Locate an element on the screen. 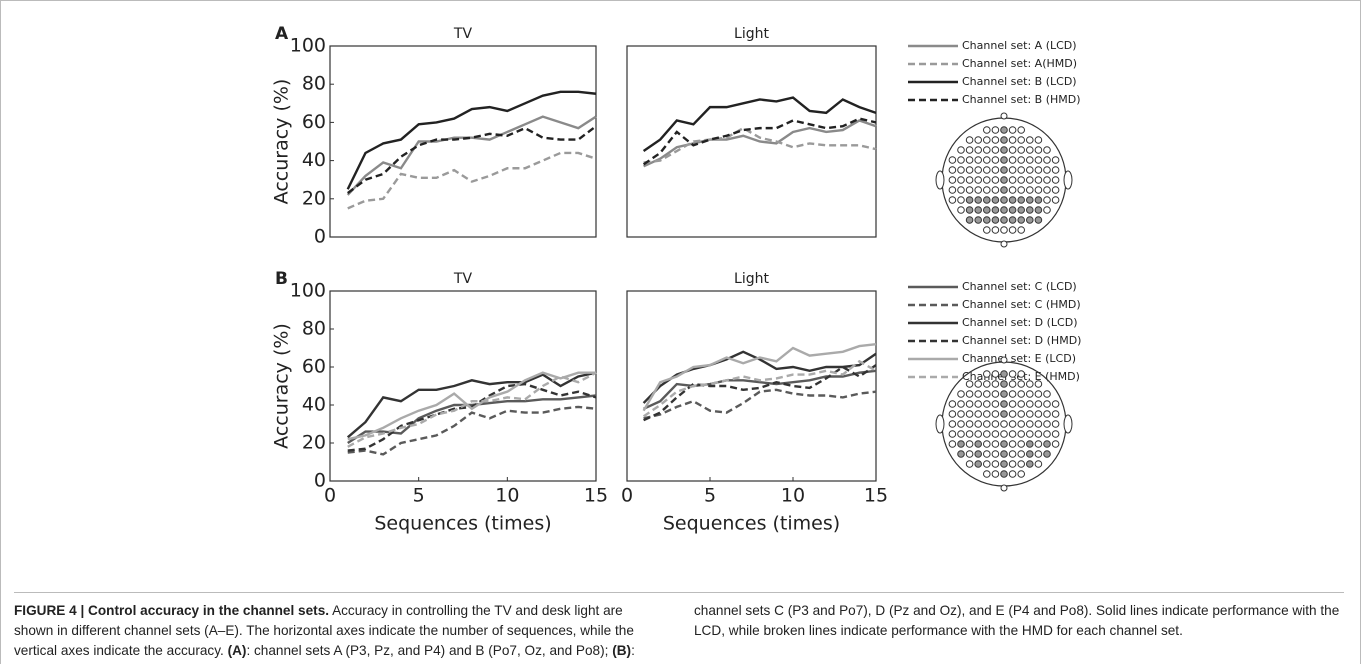  legend-label: Channel set: C (LCD) is located at coordinates (1019, 286).